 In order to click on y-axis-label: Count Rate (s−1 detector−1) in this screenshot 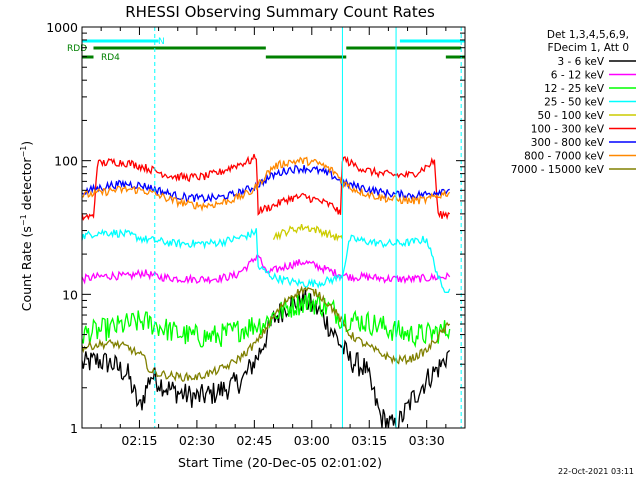, I will do `click(26, 226)`.